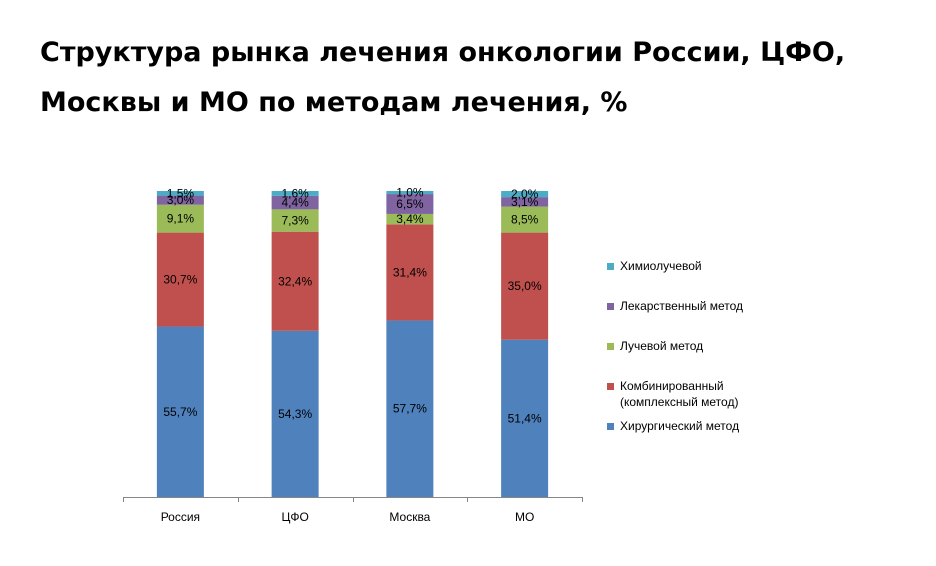  I want to click on title-line-2: Москвы и МО по методам лечения, %, so click(334, 102).